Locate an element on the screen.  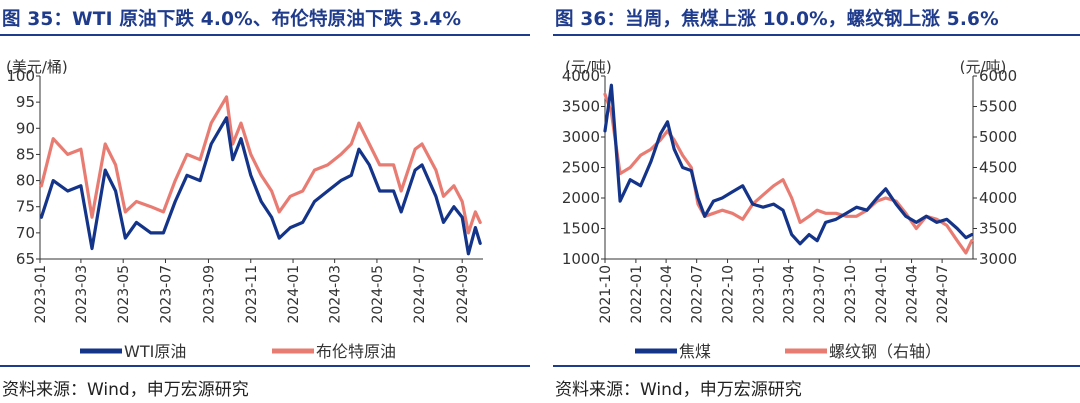
y-tick-label: 85 is located at coordinates (25, 154).